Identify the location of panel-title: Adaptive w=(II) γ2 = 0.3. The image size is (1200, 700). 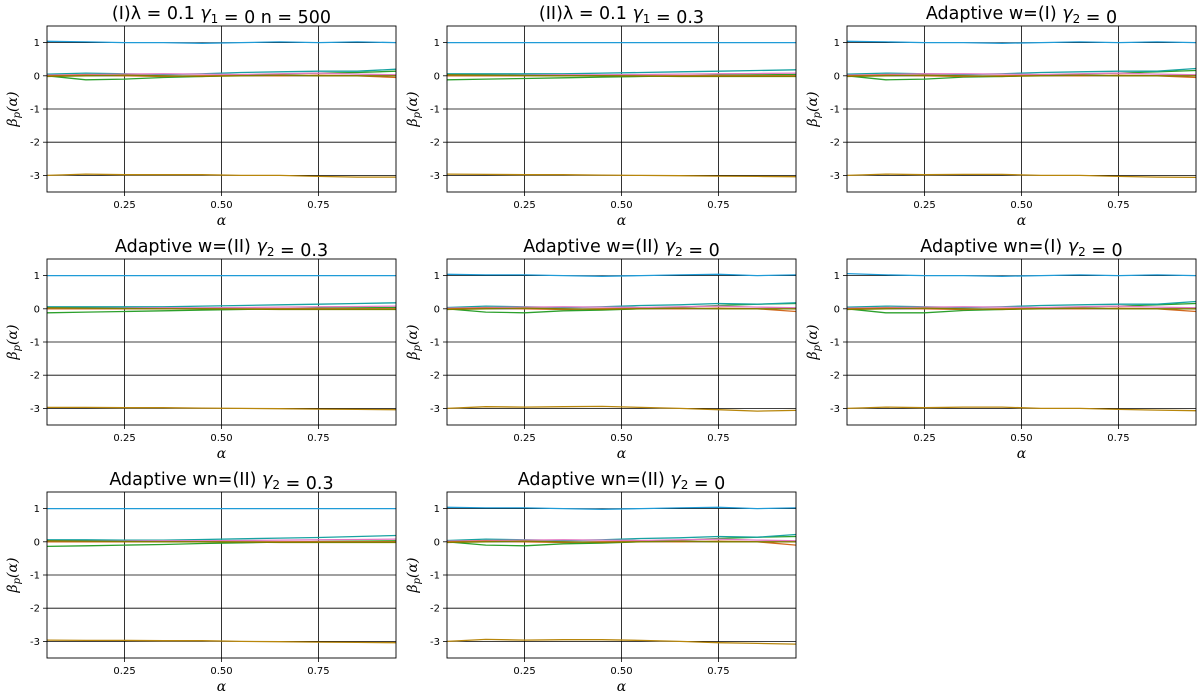
(221, 249).